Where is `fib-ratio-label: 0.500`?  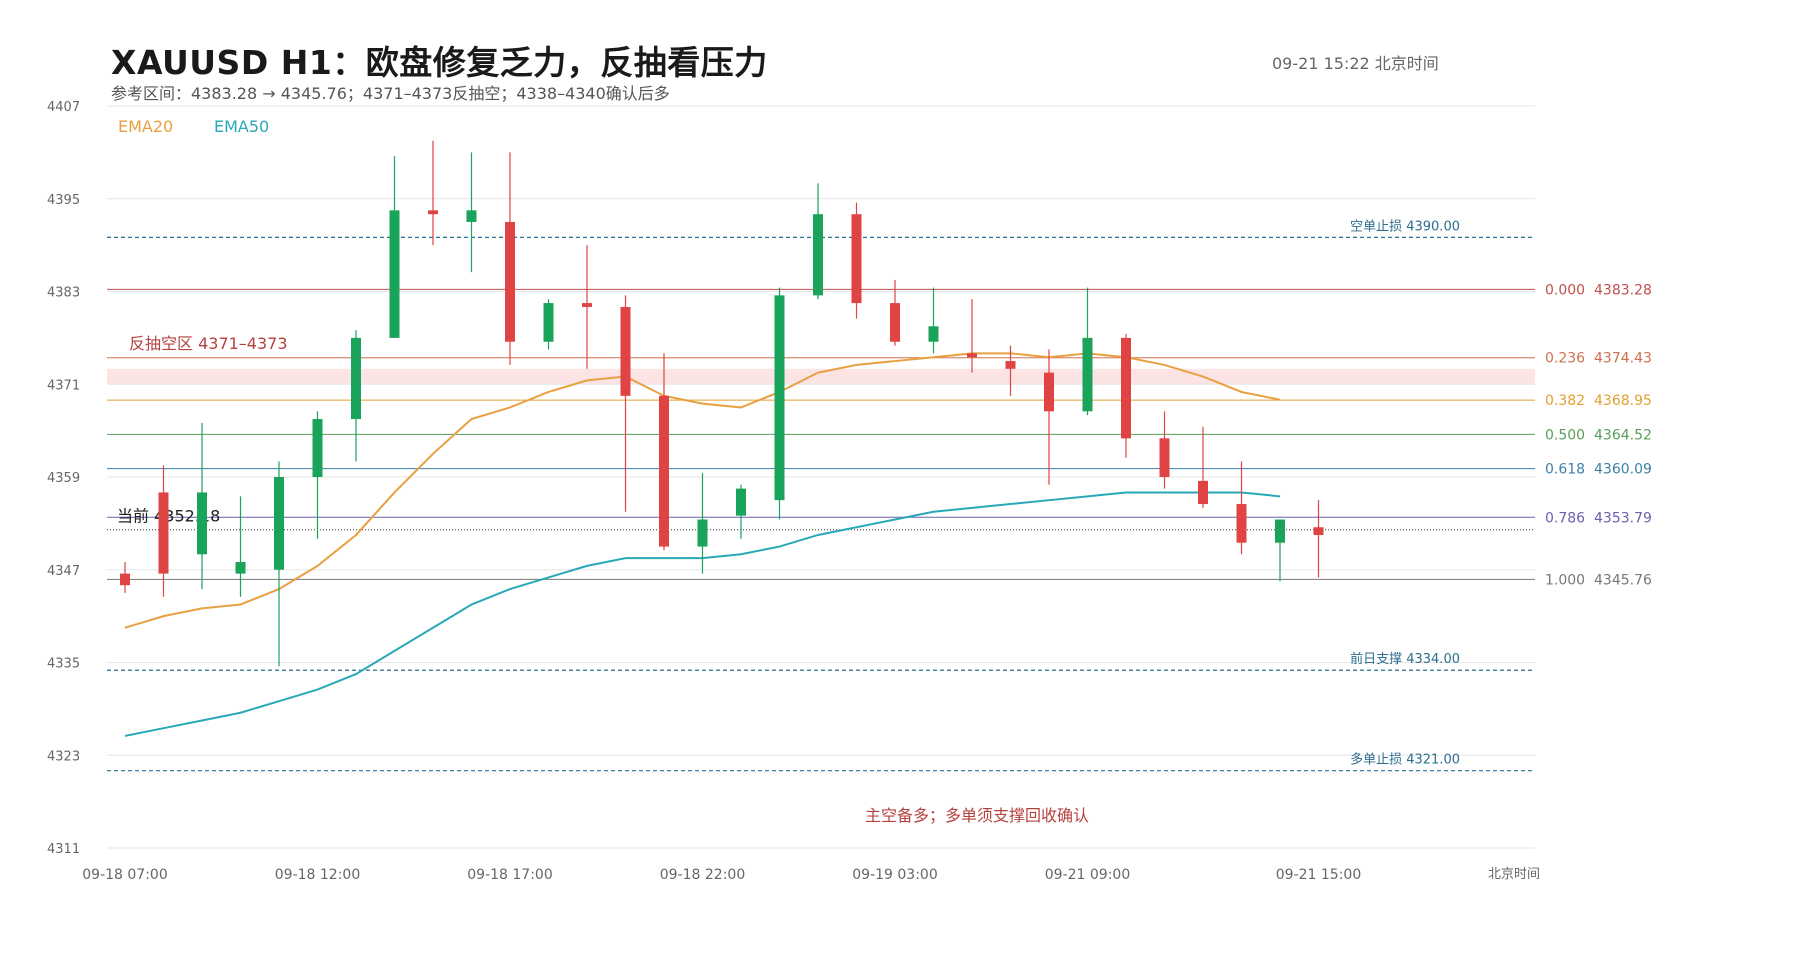 fib-ratio-label: 0.500 is located at coordinates (1565, 435).